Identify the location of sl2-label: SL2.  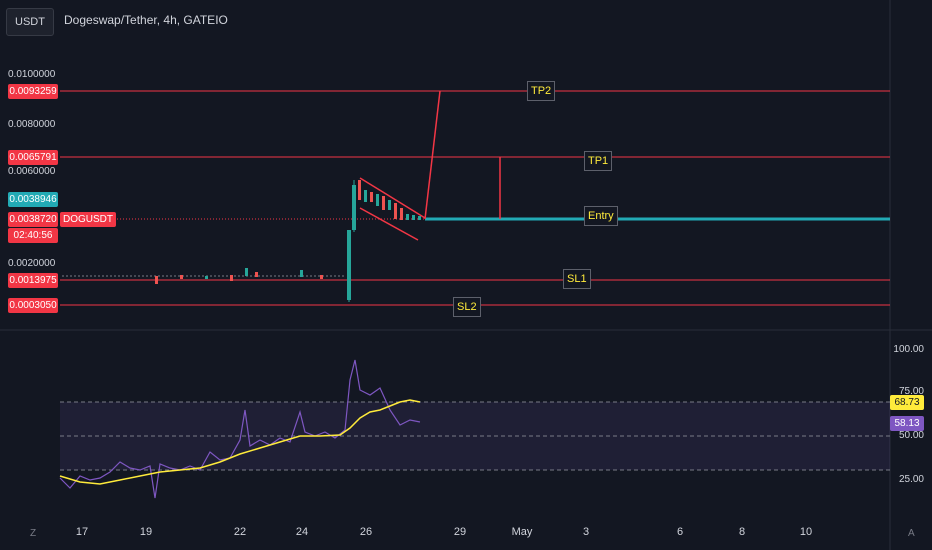
(467, 307).